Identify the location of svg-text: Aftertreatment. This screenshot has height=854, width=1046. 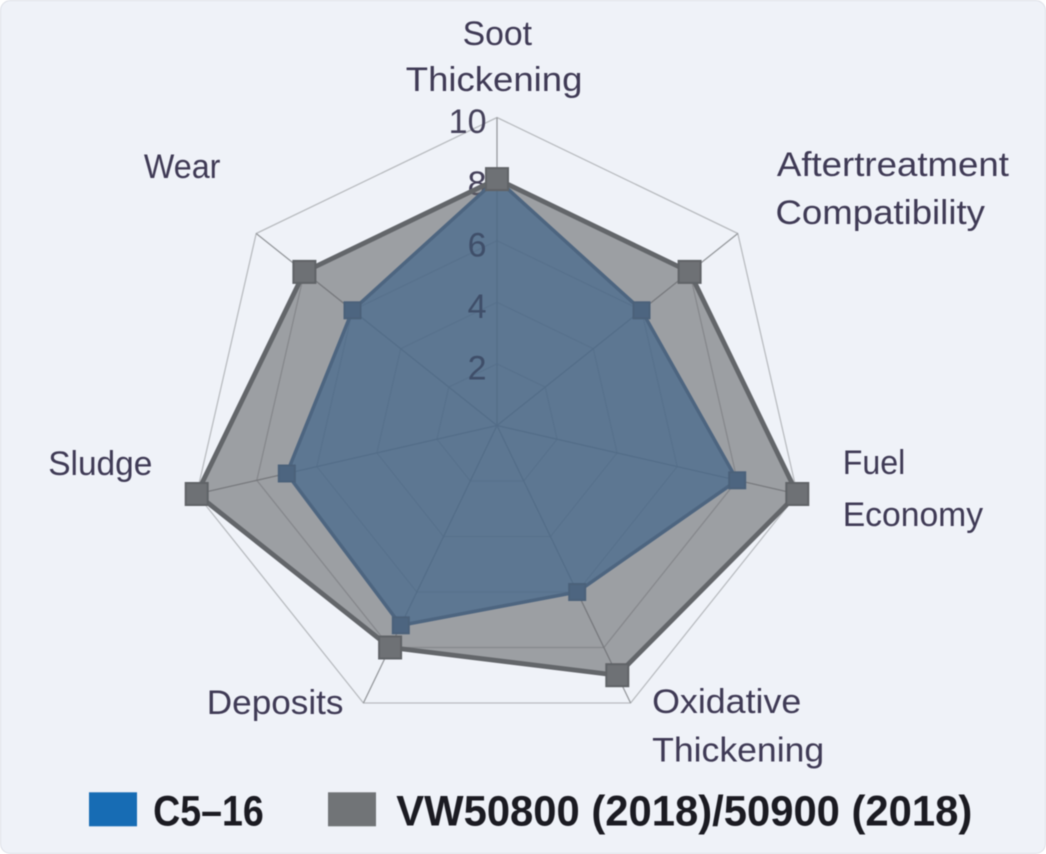
(893, 165).